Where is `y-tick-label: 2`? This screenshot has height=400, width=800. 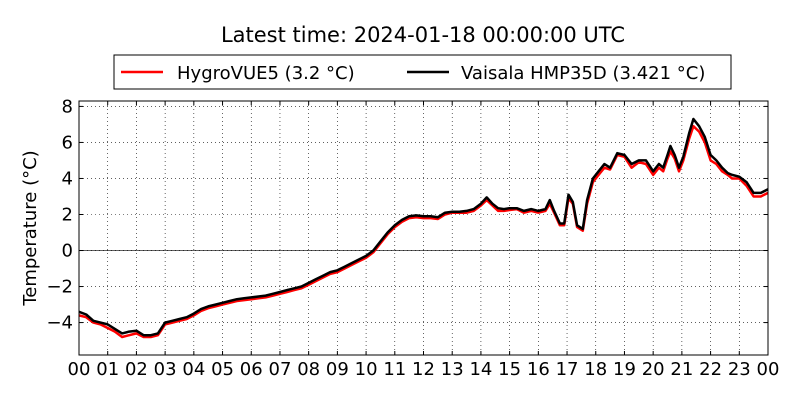
y-tick-label: 2 is located at coordinates (67, 214).